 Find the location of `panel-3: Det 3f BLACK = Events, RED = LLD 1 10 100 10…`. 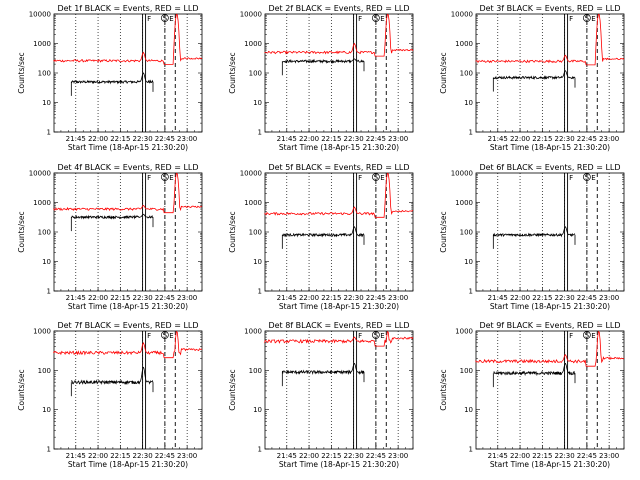

panel-3: Det 3f BLACK = Events, RED = LLD 1 10 100 10… is located at coordinates (532, 78).